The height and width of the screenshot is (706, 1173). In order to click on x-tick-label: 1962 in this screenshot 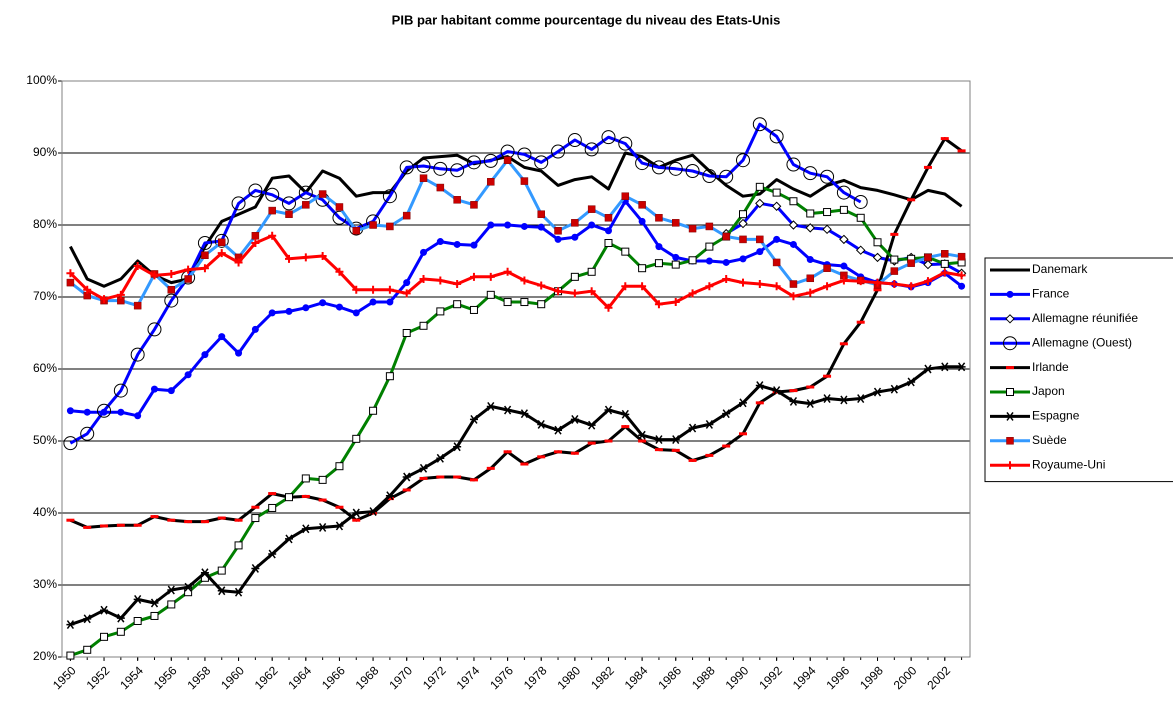, I will do `click(266, 677)`.